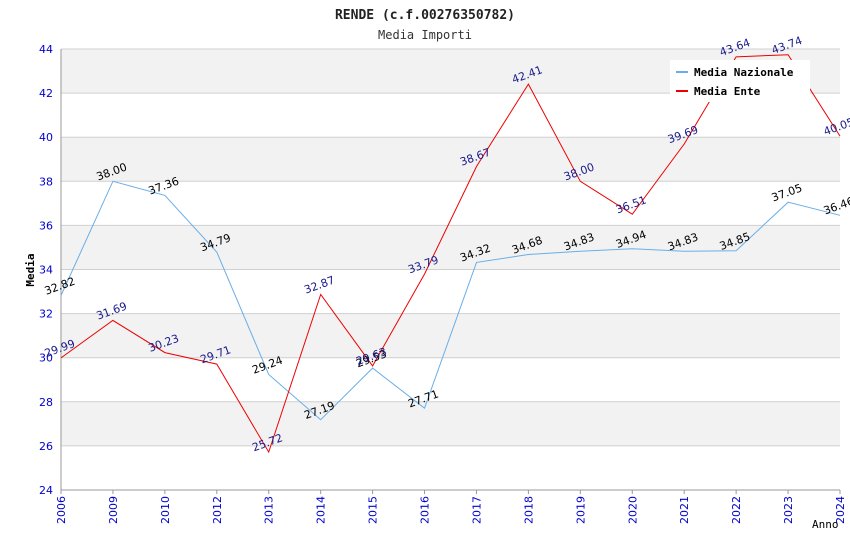 The height and width of the screenshot is (550, 850). Describe the element at coordinates (425, 35) in the screenshot. I see `chart-subtitle: Media Importi` at that location.